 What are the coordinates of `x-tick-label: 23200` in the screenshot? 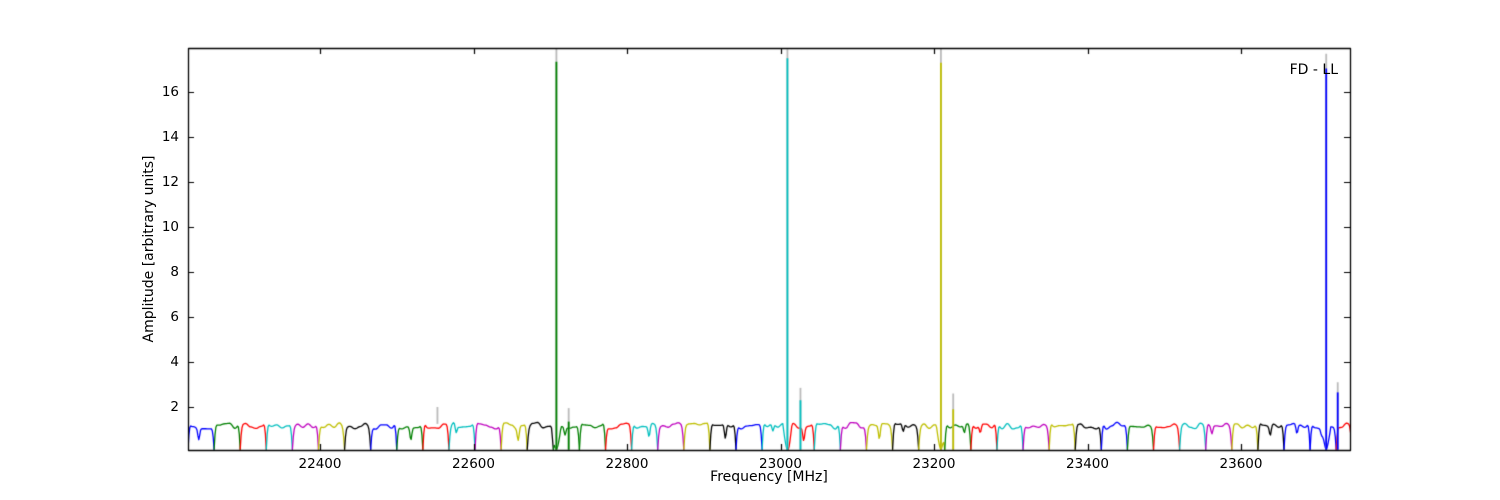 It's located at (934, 464).